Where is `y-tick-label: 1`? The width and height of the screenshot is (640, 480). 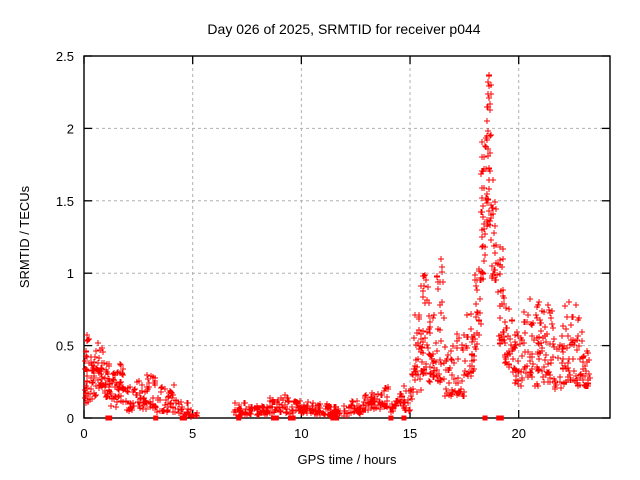
y-tick-label: 1 is located at coordinates (70, 273).